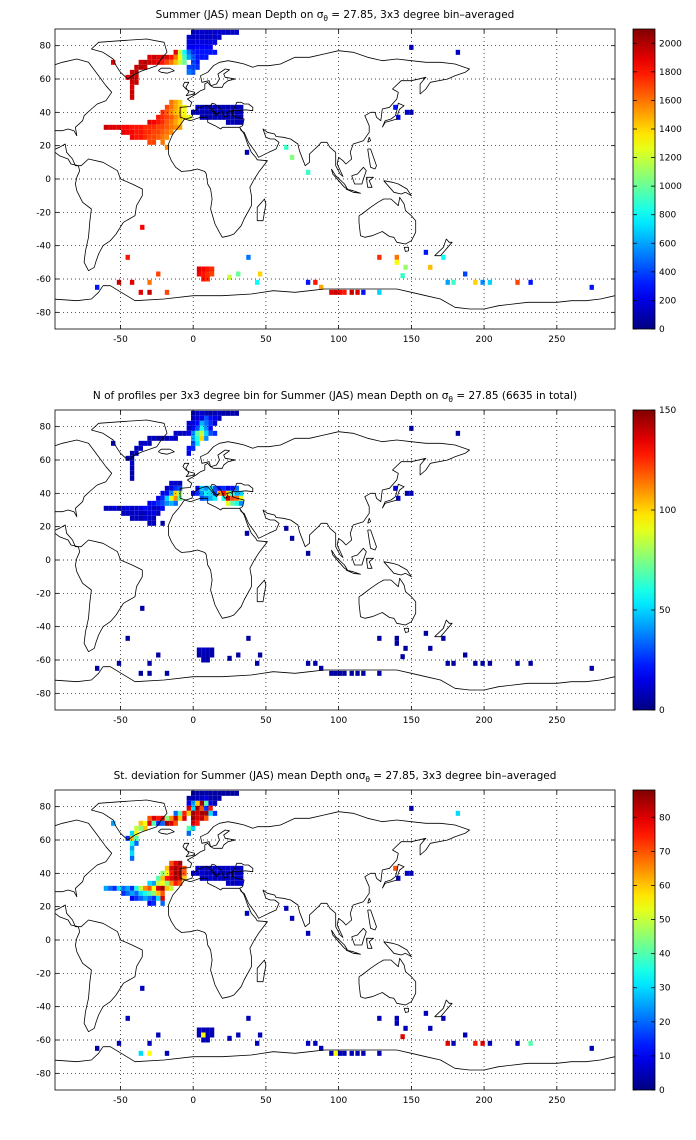  What do you see at coordinates (266, 1101) in the screenshot?
I see `x-tick-label: 50` at bounding box center [266, 1101].